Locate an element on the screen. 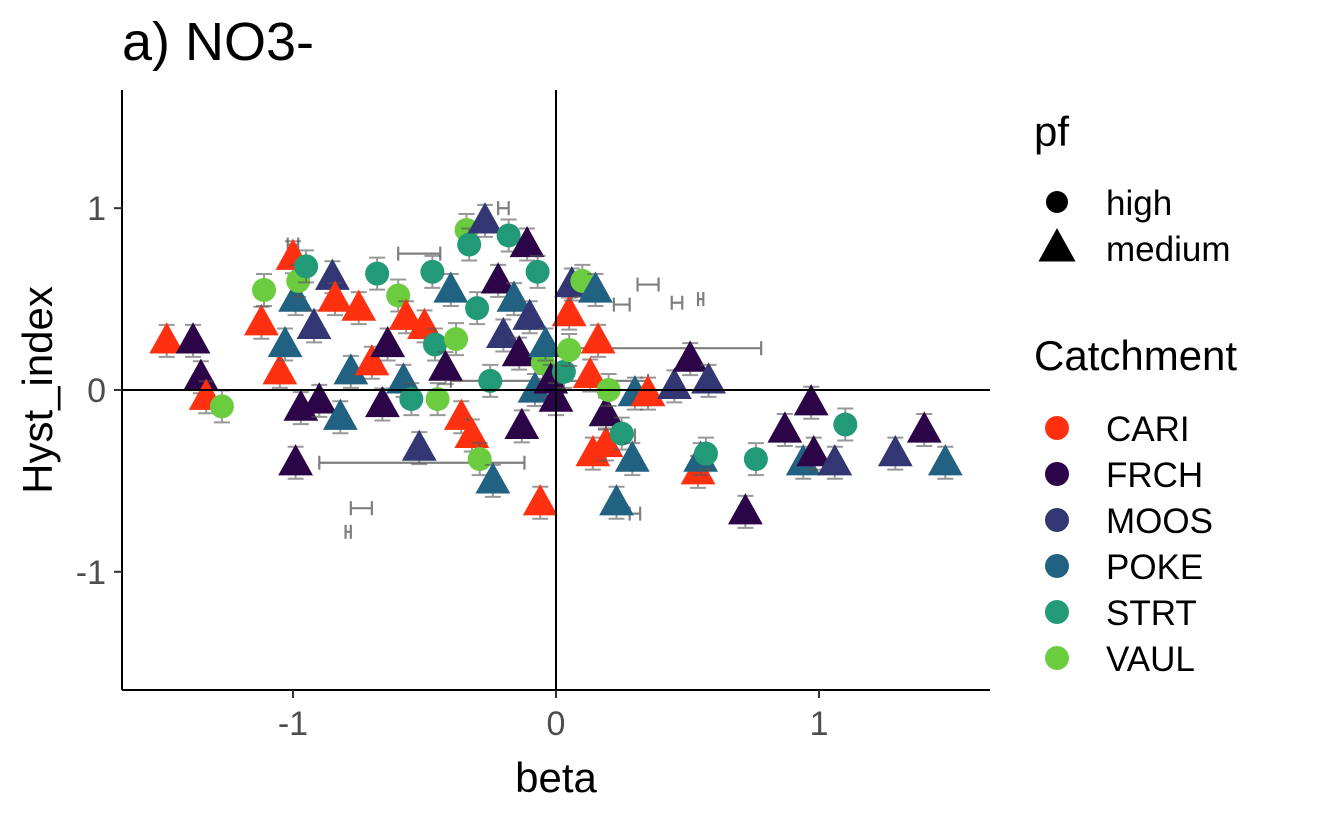 Image resolution: width=1322 pixels, height=817 pixels. legend-pf-items: high medium is located at coordinates (1134, 226).